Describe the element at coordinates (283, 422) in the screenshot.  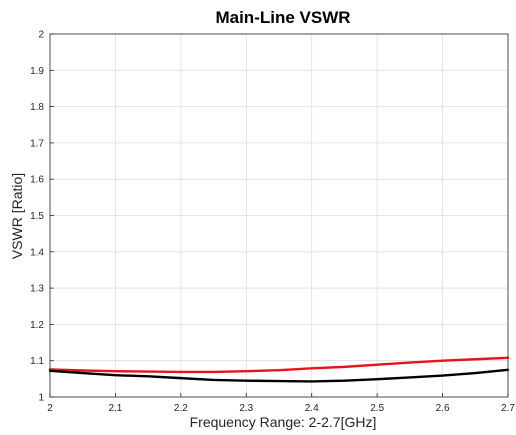
I see `x-axis-label: Frequency Range: 2-2.7[GHz]` at that location.